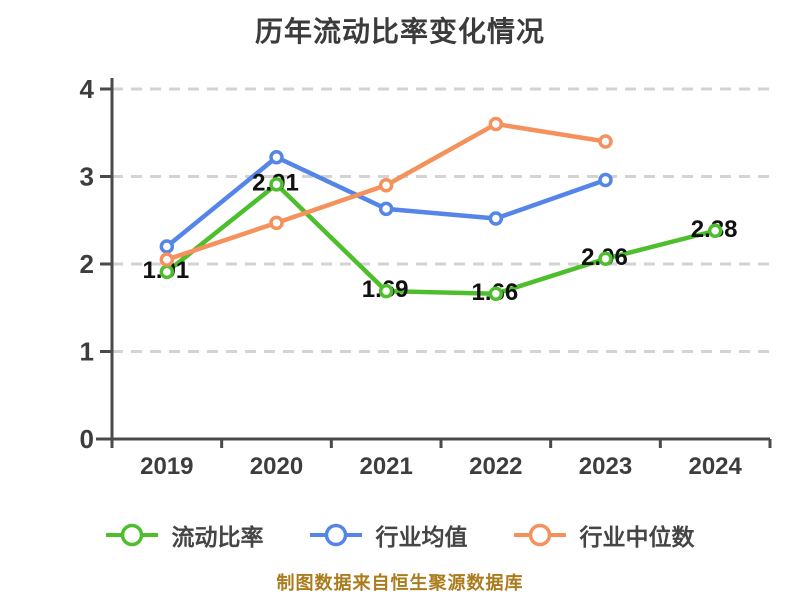 The height and width of the screenshot is (600, 800). I want to click on y-tick-label: 2, so click(87, 264).